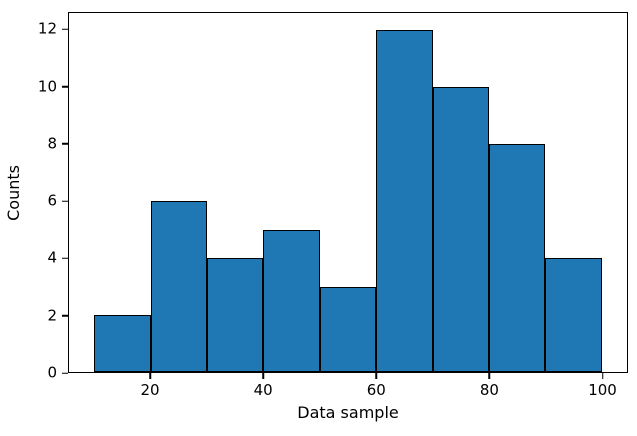  Describe the element at coordinates (52, 143) in the screenshot. I see `y-tick-label: 8` at that location.